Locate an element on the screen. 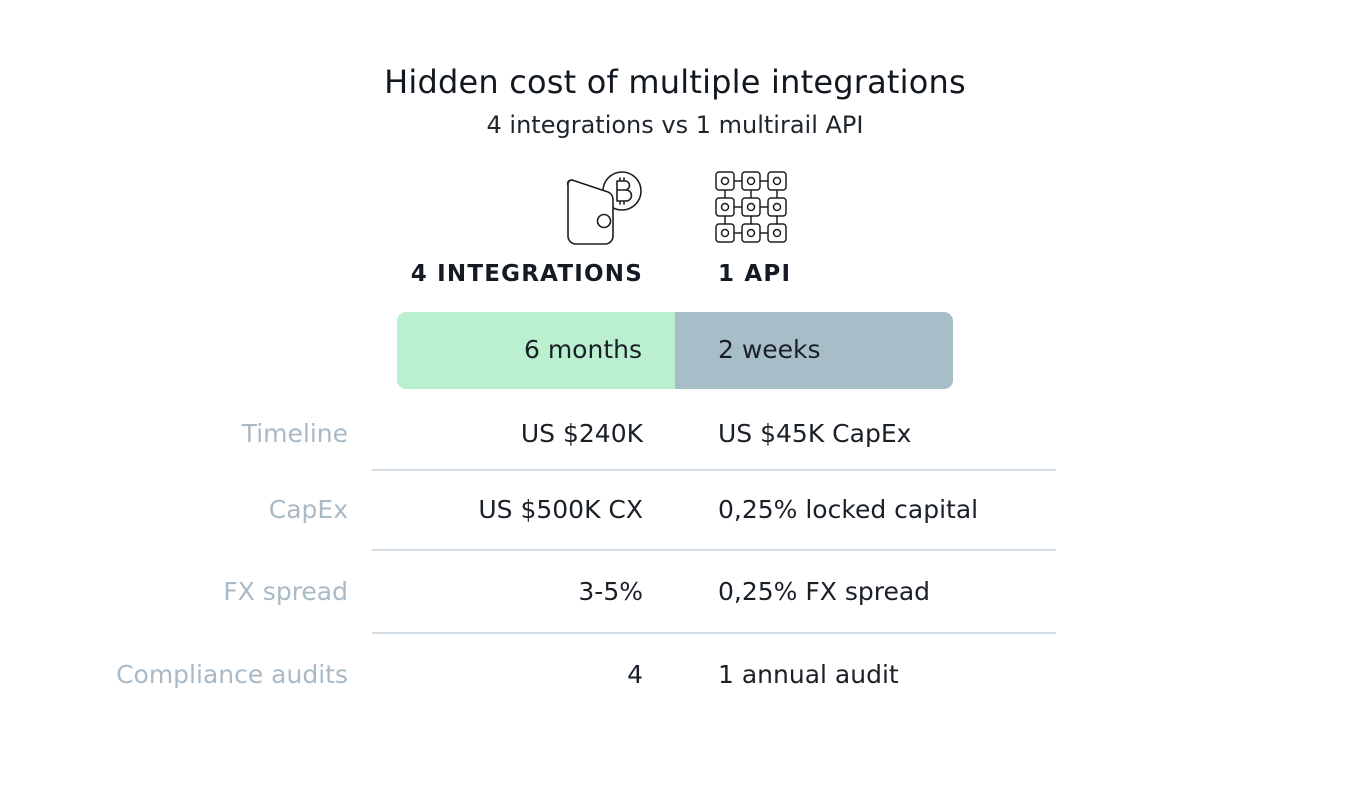  row-label: CapEx is located at coordinates (308, 509).